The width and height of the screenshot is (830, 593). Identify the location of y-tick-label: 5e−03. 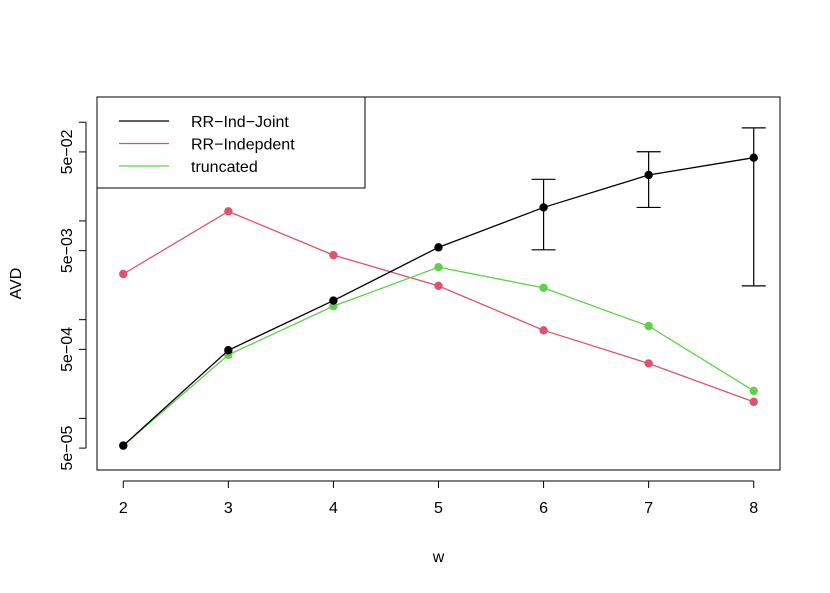
(67, 250).